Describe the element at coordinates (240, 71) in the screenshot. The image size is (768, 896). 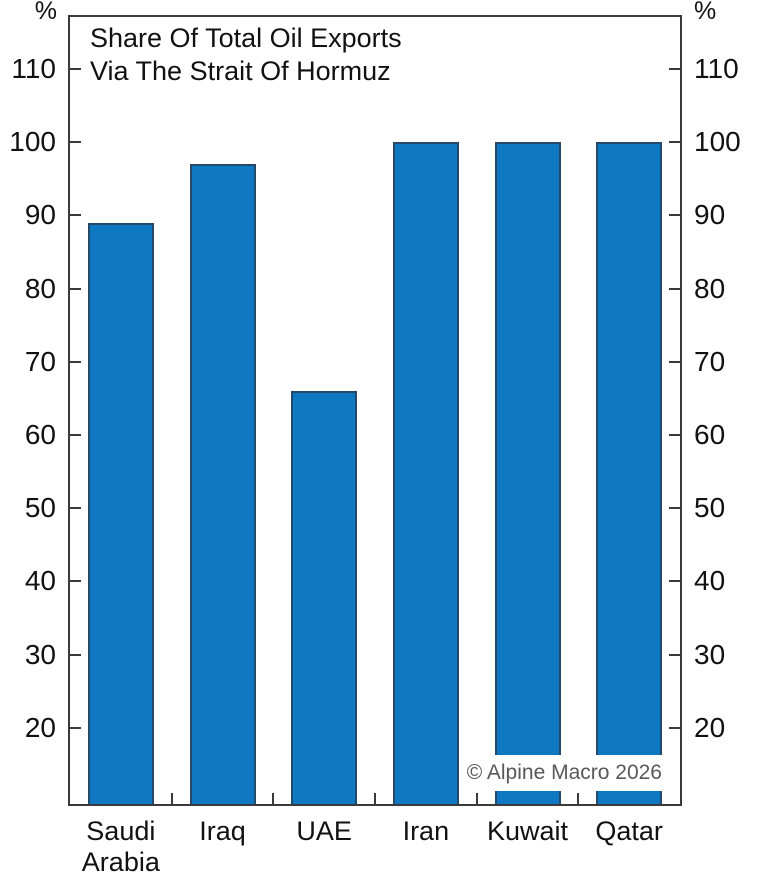
I see `chart-title-line-2: Via The Strait Of Hormuz` at that location.